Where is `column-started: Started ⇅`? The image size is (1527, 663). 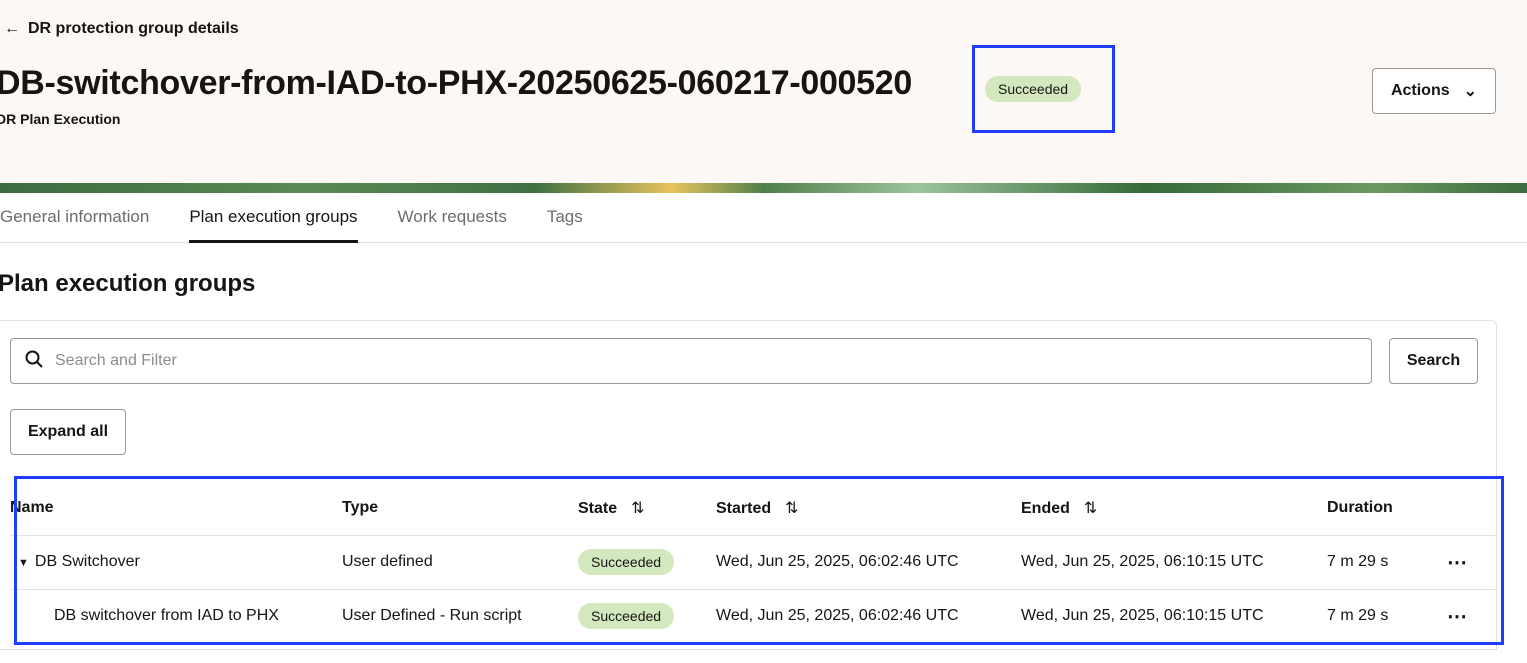
column-started: Started ⇅ is located at coordinates (868, 509).